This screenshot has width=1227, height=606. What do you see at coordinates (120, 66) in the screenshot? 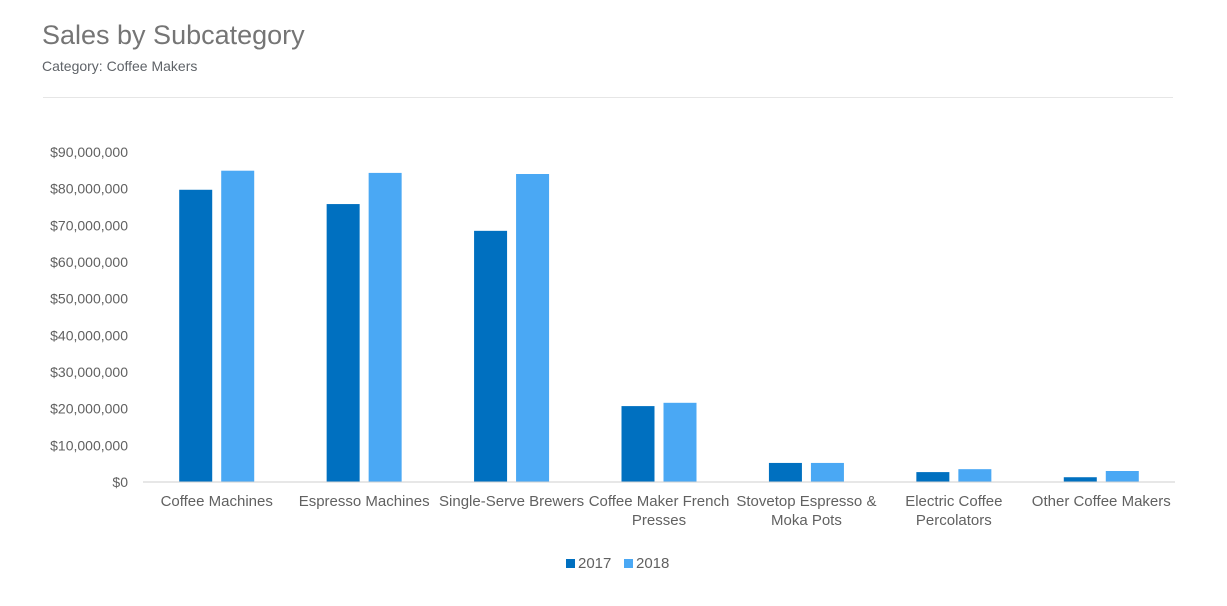
I see `chart-subtitle: Category: Coffee Makers` at bounding box center [120, 66].